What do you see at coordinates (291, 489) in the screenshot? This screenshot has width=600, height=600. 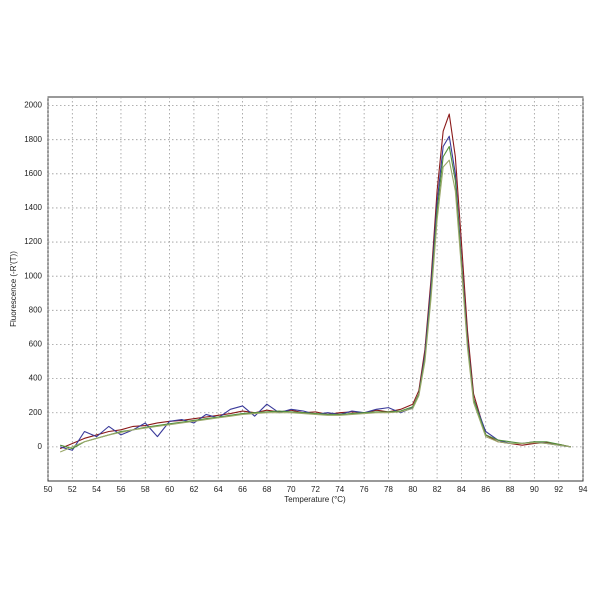 I see `x-tick-label: 70` at bounding box center [291, 489].